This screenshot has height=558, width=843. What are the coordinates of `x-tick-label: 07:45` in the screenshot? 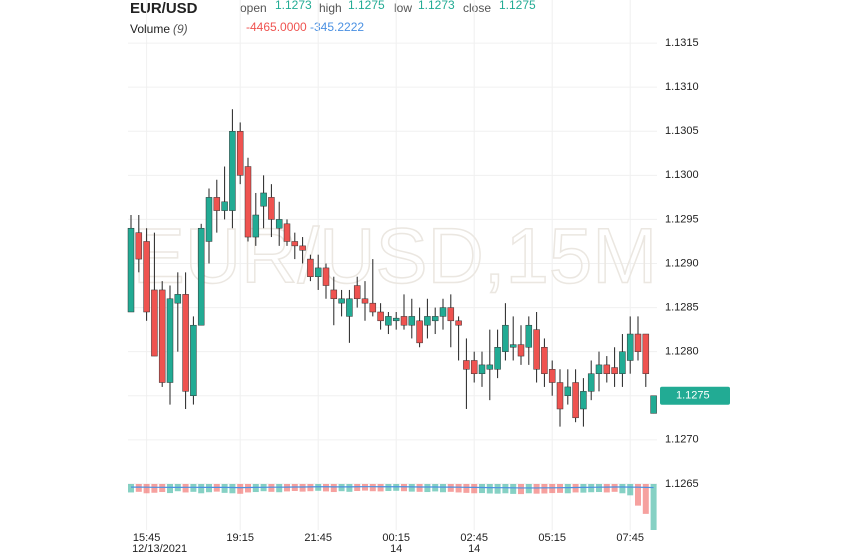 It's located at (630, 538).